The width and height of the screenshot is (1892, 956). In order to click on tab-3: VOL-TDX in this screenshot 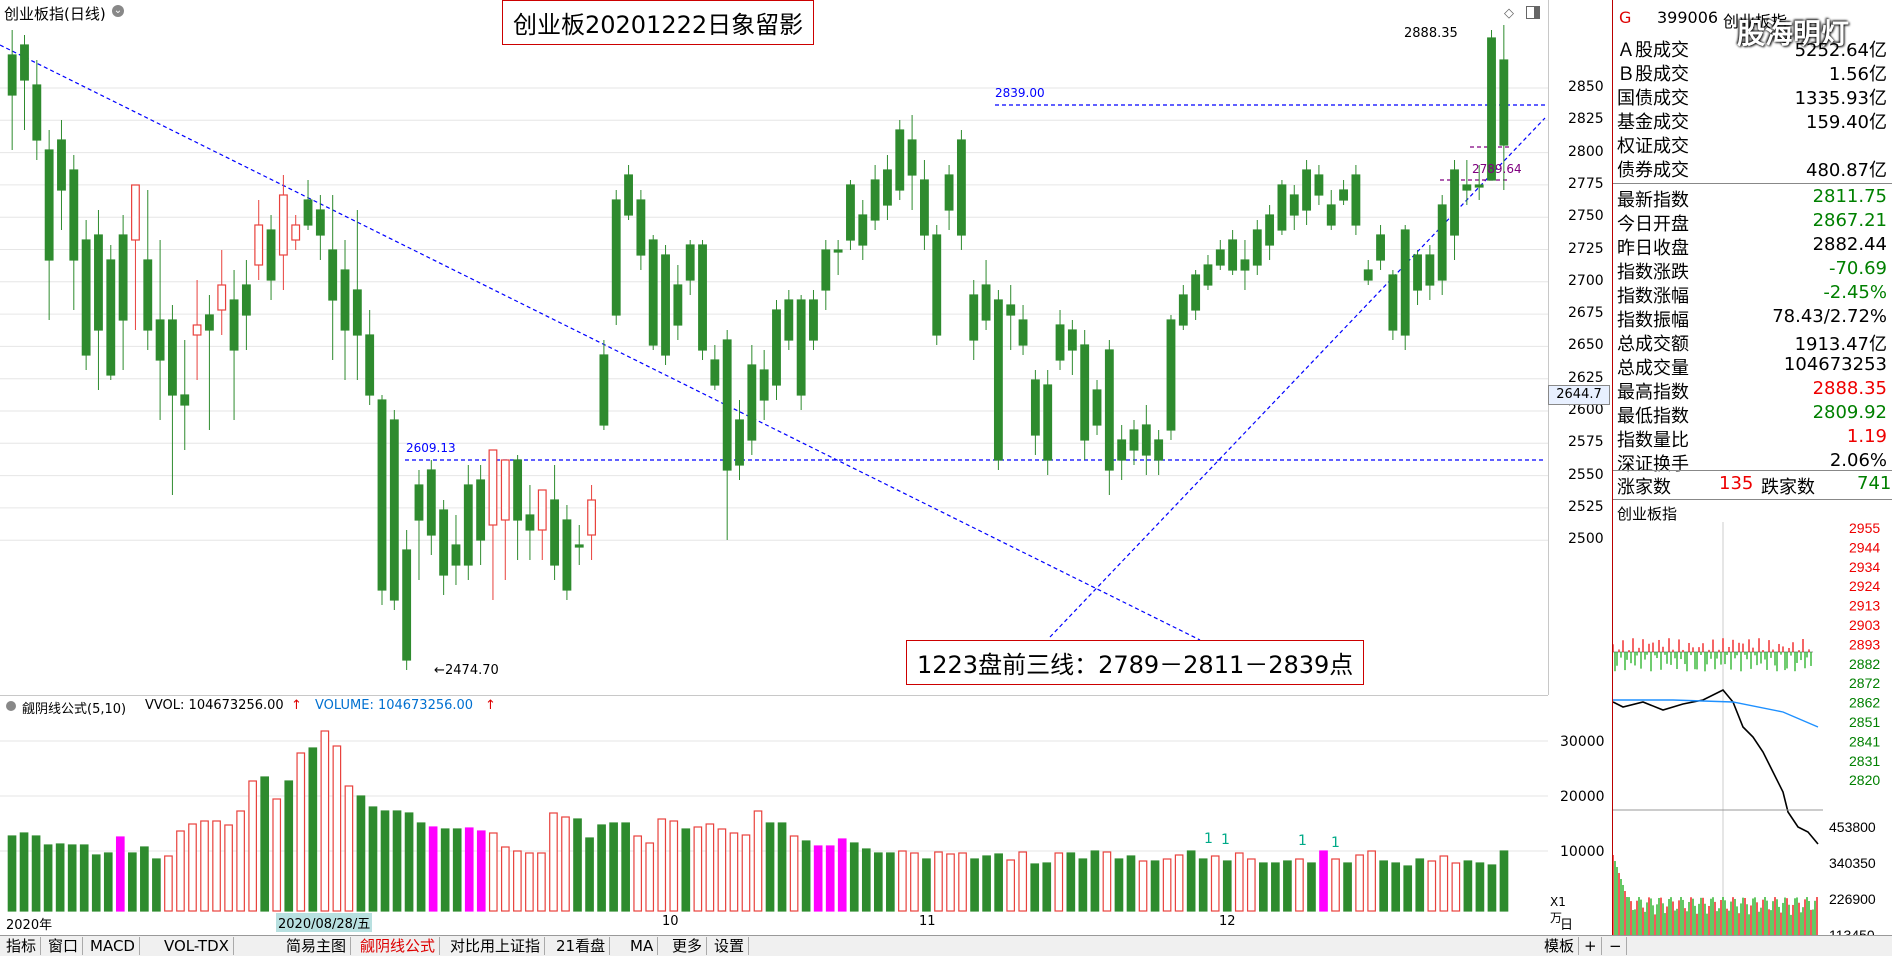, I will do `click(197, 946)`.